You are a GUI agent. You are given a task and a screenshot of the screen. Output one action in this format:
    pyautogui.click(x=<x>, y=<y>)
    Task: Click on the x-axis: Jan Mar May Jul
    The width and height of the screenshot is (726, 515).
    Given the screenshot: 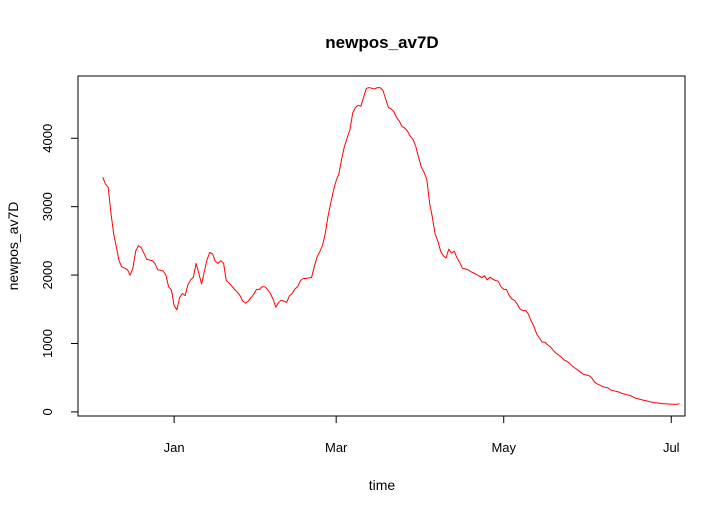 What is the action you would take?
    pyautogui.click(x=422, y=435)
    